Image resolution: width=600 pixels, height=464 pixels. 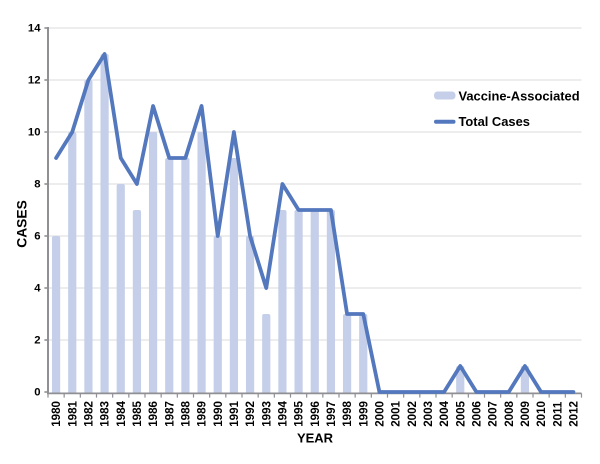 I want to click on svg-text: 1998, so click(x=347, y=413).